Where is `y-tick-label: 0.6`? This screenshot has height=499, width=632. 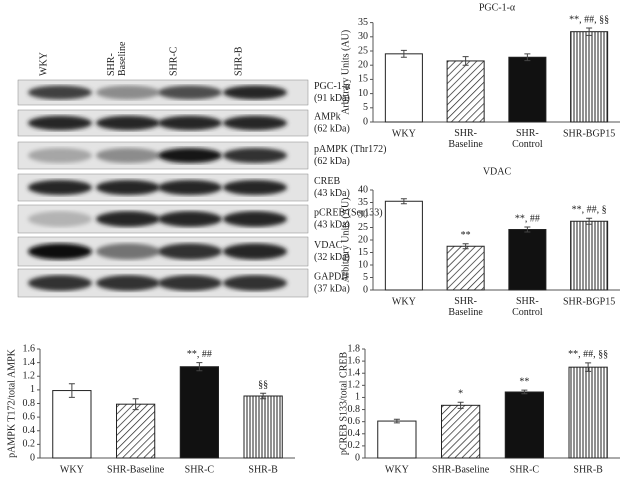 y-tick-label: 0.6 is located at coordinates (29, 416).